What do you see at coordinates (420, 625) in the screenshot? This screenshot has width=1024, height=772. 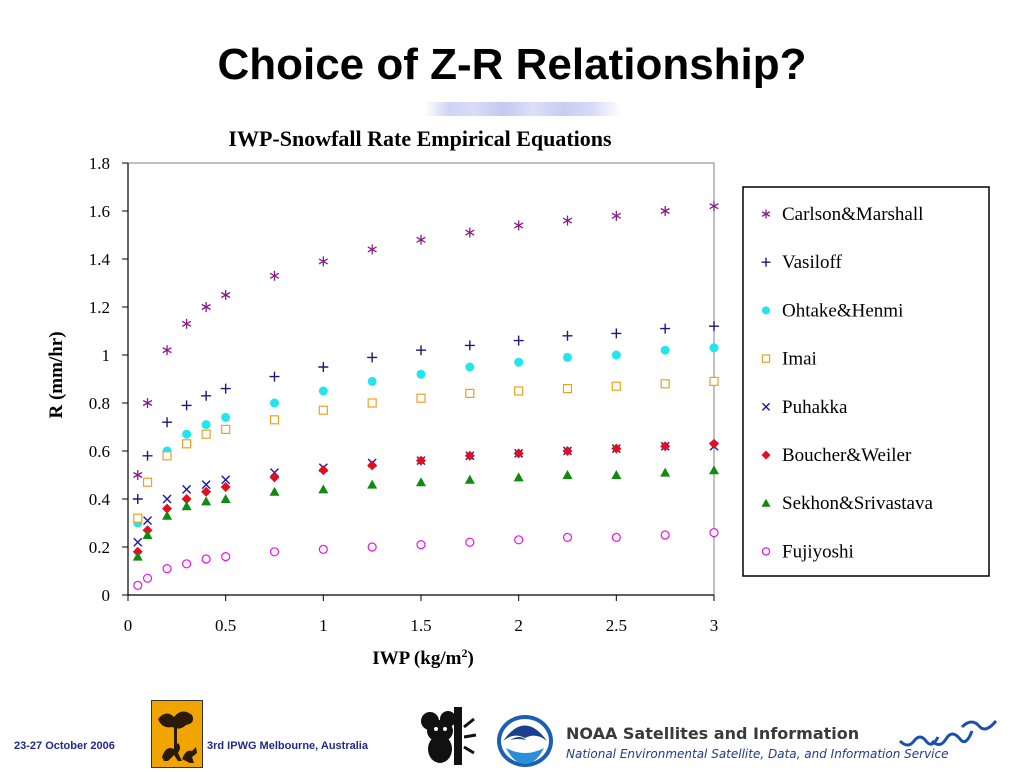 I see `x-tick-label: 1.5` at bounding box center [420, 625].